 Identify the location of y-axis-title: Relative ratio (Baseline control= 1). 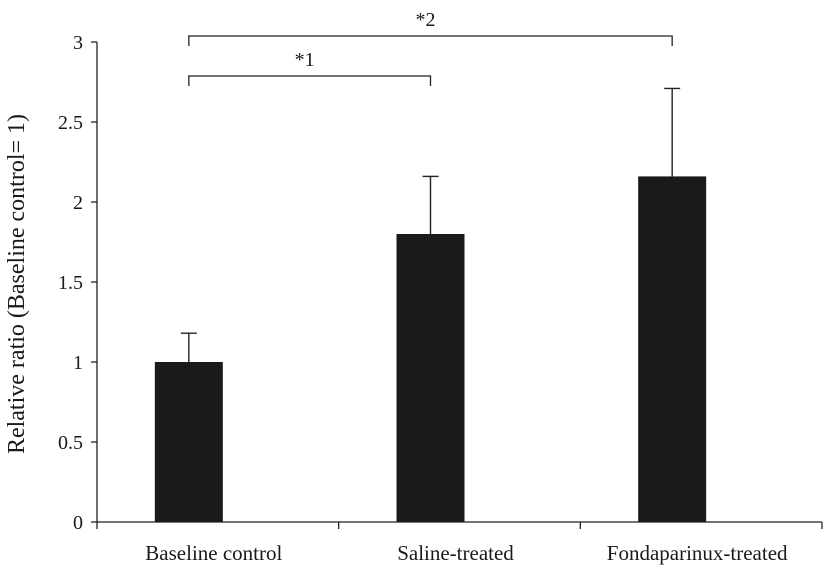
(17, 284).